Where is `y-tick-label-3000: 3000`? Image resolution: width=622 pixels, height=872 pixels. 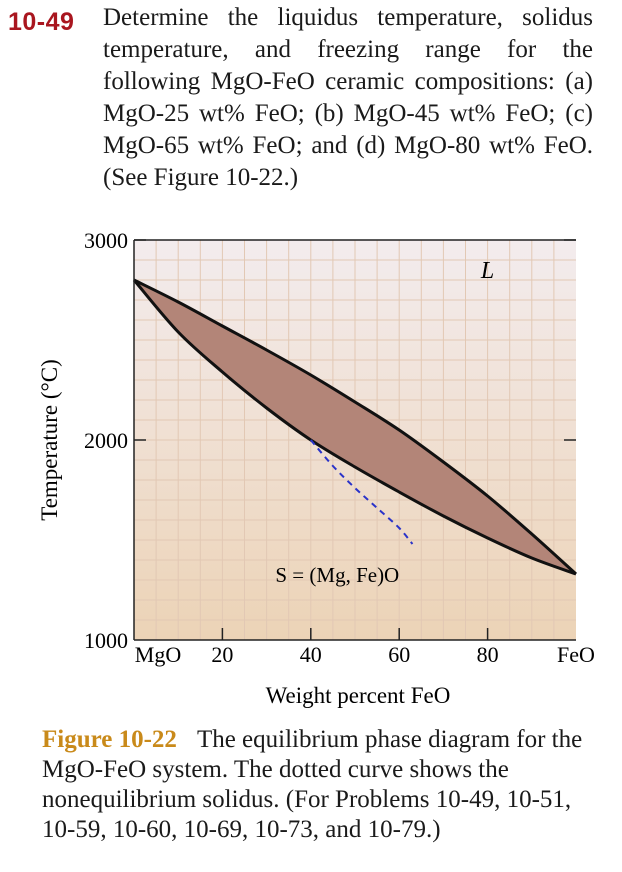 y-tick-label-3000: 3000 is located at coordinates (106, 240).